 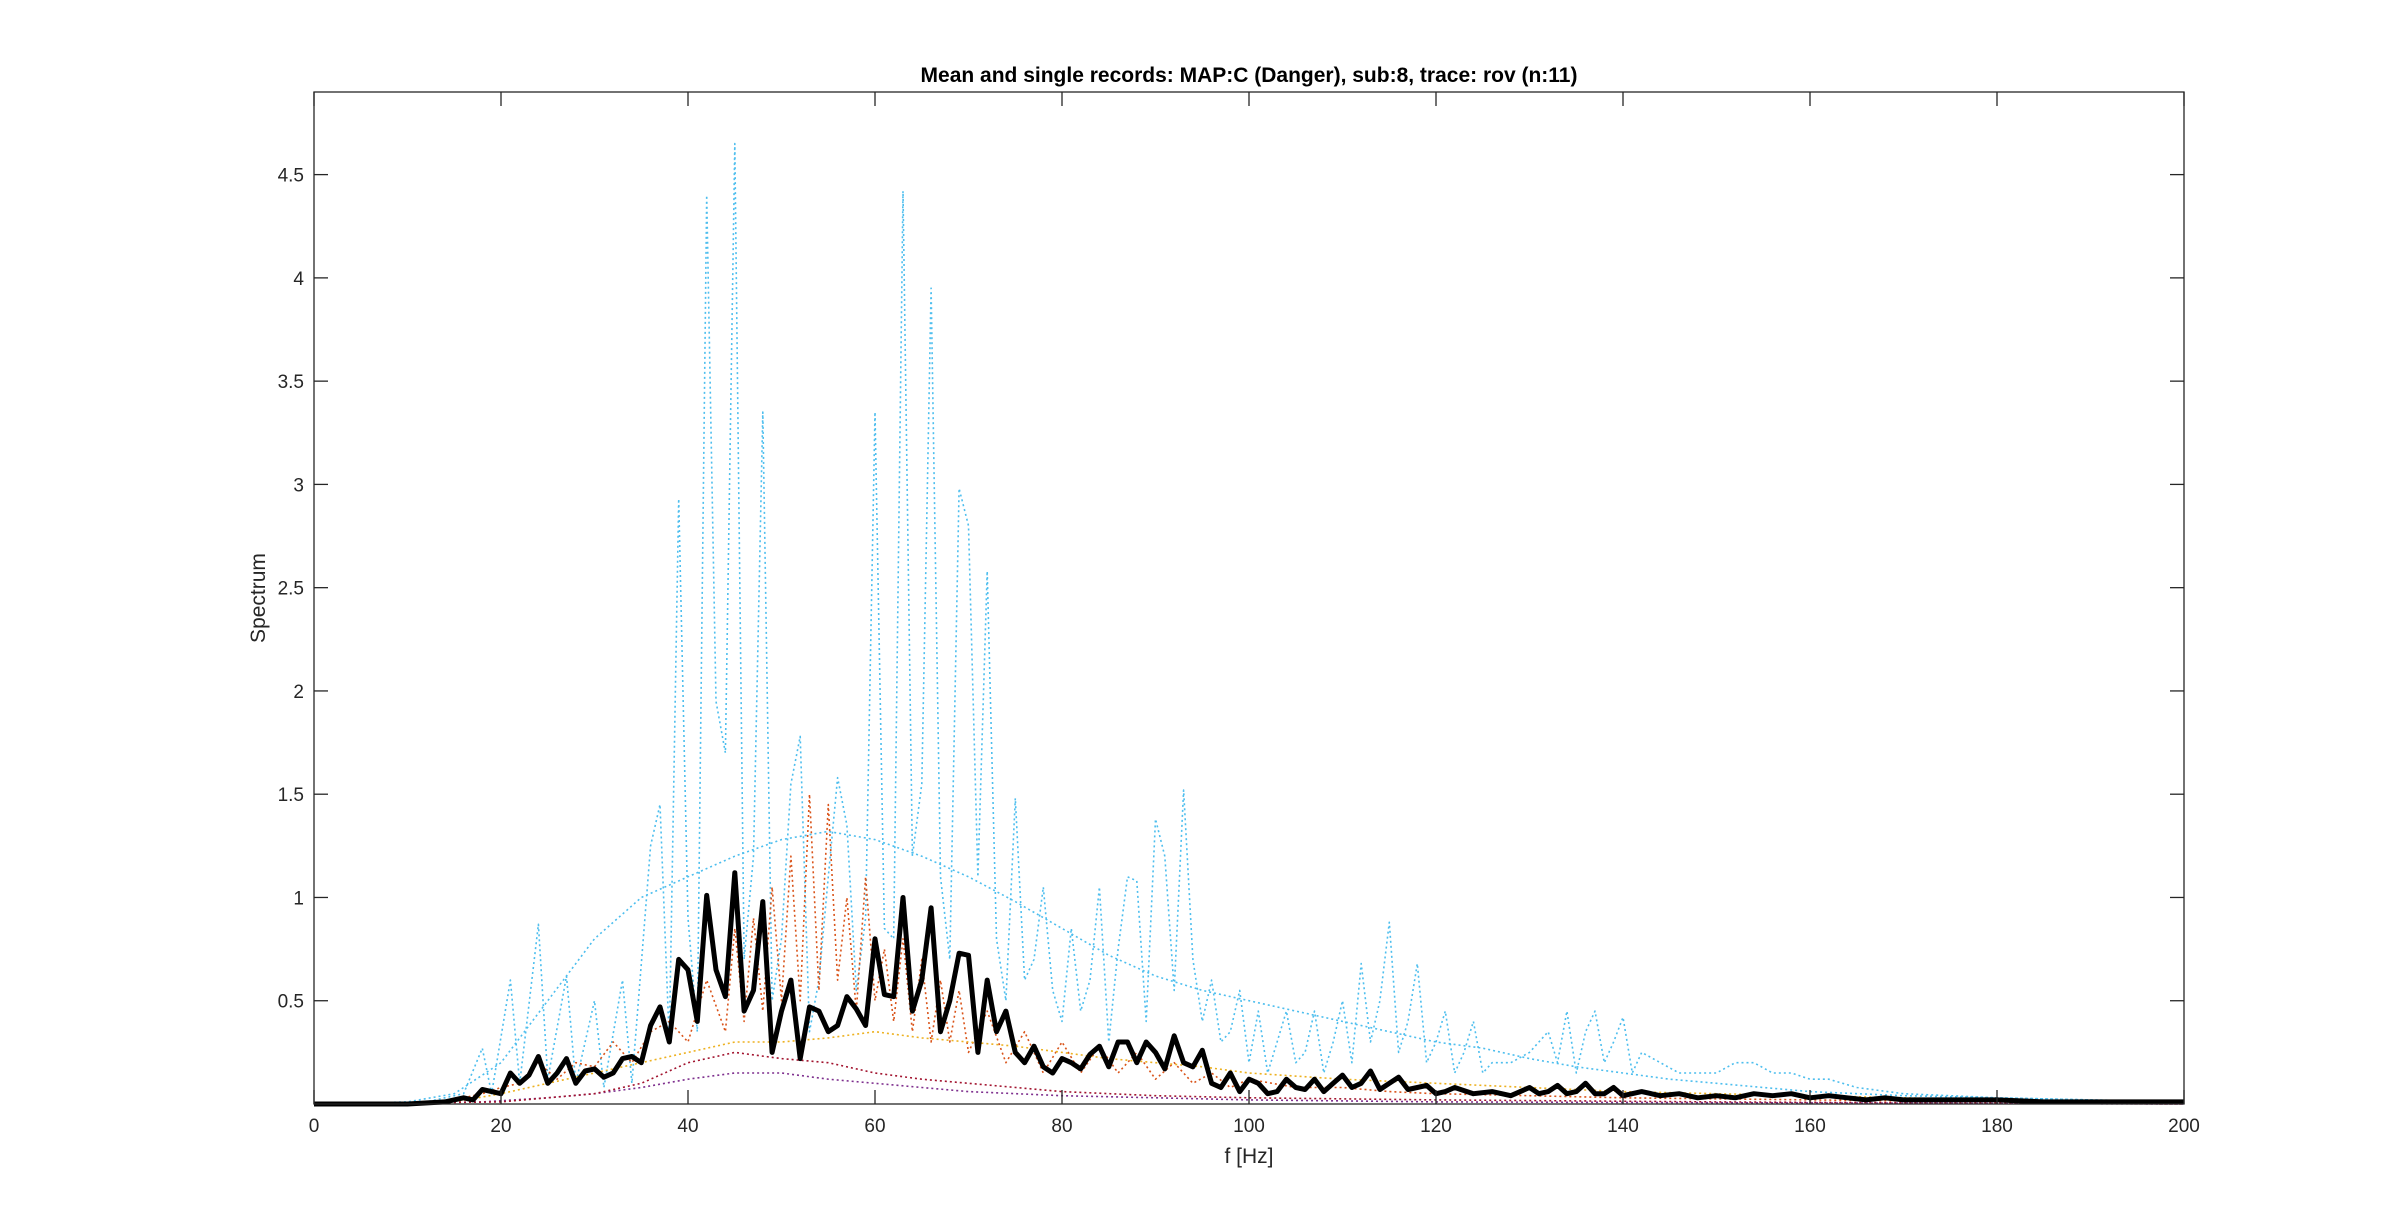 I want to click on x-tick-label: 60, so click(x=874, y=1126).